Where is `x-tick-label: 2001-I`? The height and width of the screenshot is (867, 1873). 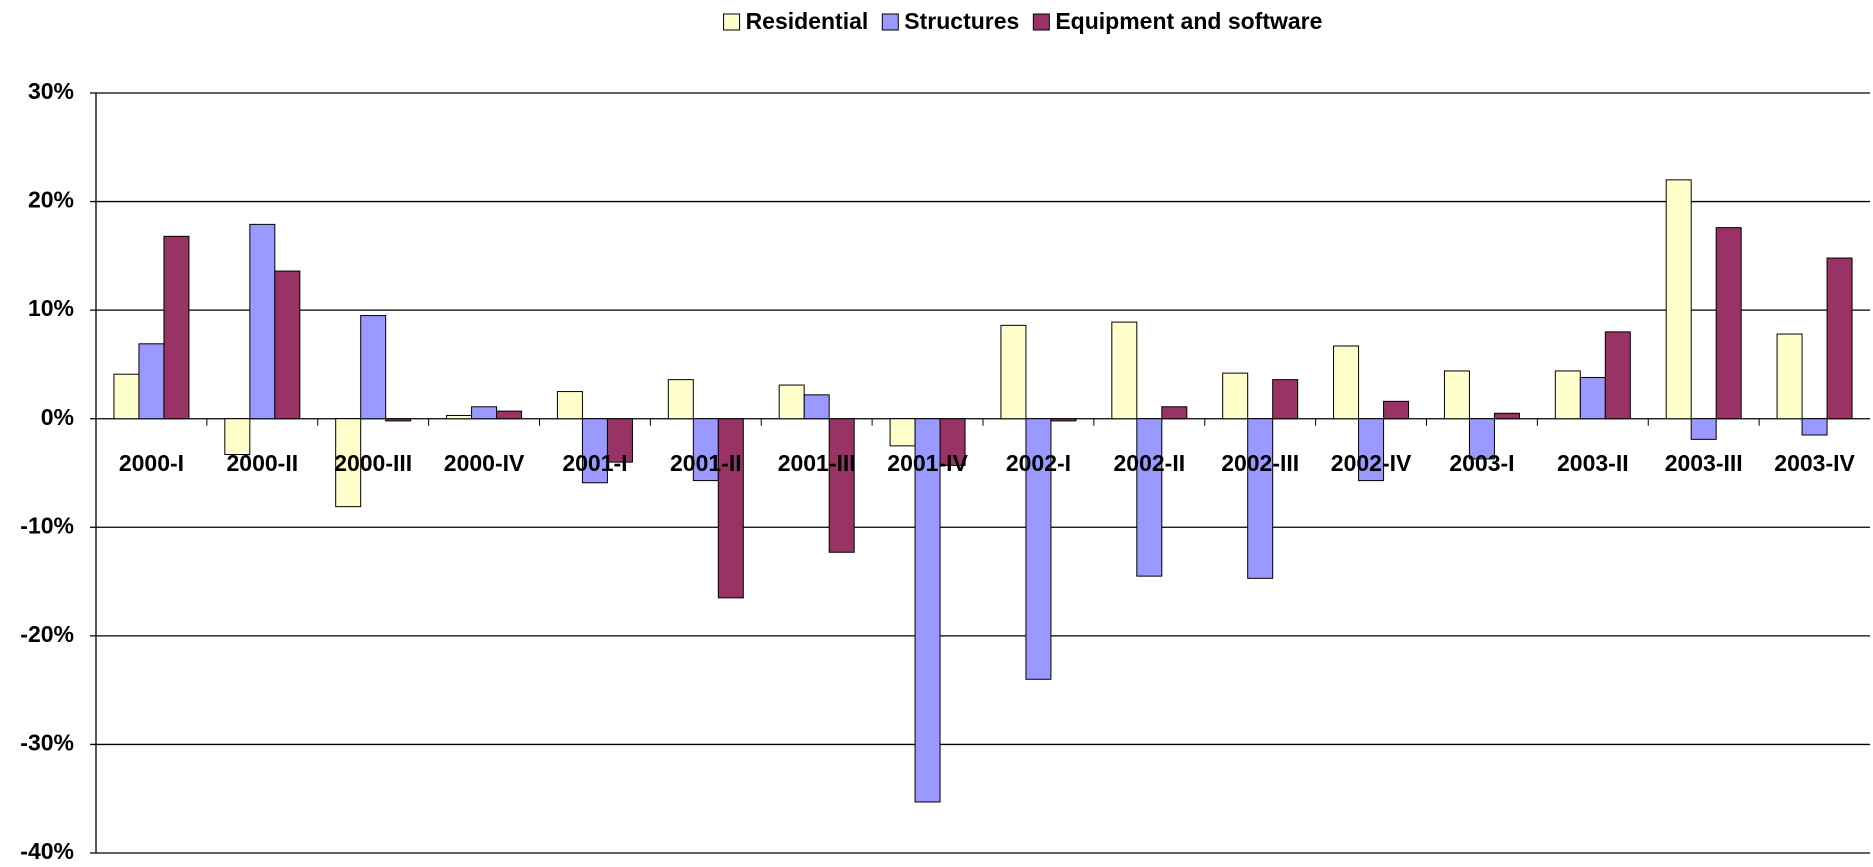 x-tick-label: 2001-I is located at coordinates (594, 463).